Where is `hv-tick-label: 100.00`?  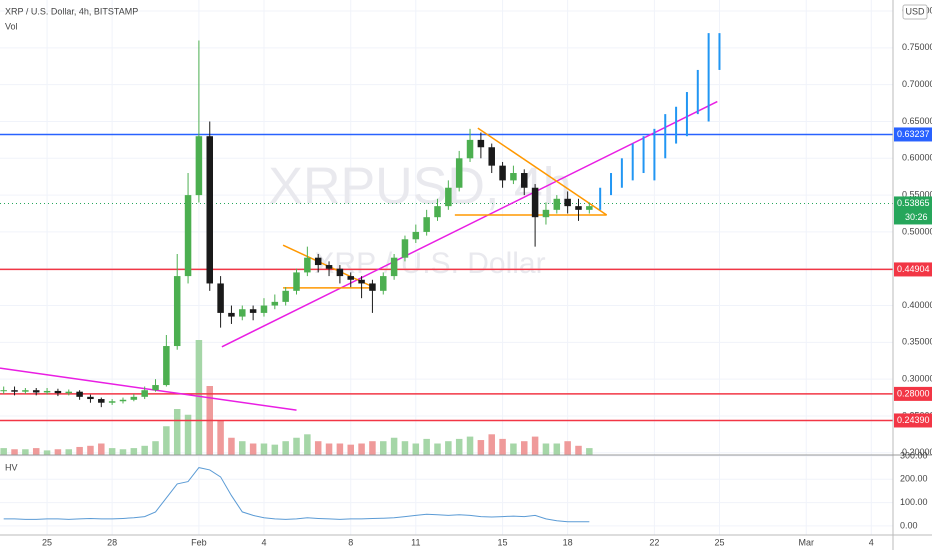
hv-tick-label: 100.00 is located at coordinates (914, 502).